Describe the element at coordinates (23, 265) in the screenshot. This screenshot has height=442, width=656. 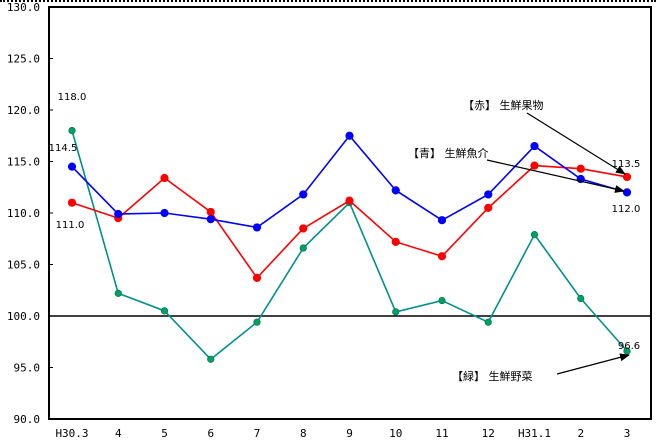
I see `y-tick-label: 105.0` at that location.